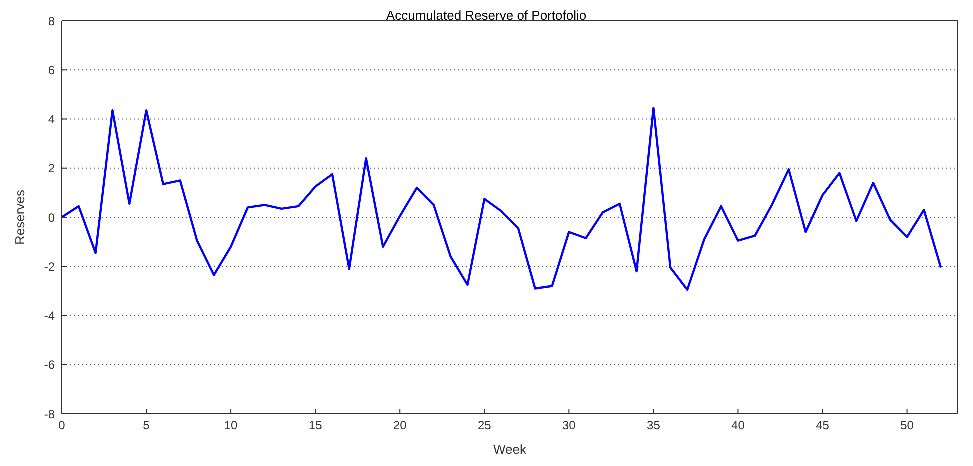 This screenshot has height=466, width=973. I want to click on y-tick-label: 4, so click(52, 119).